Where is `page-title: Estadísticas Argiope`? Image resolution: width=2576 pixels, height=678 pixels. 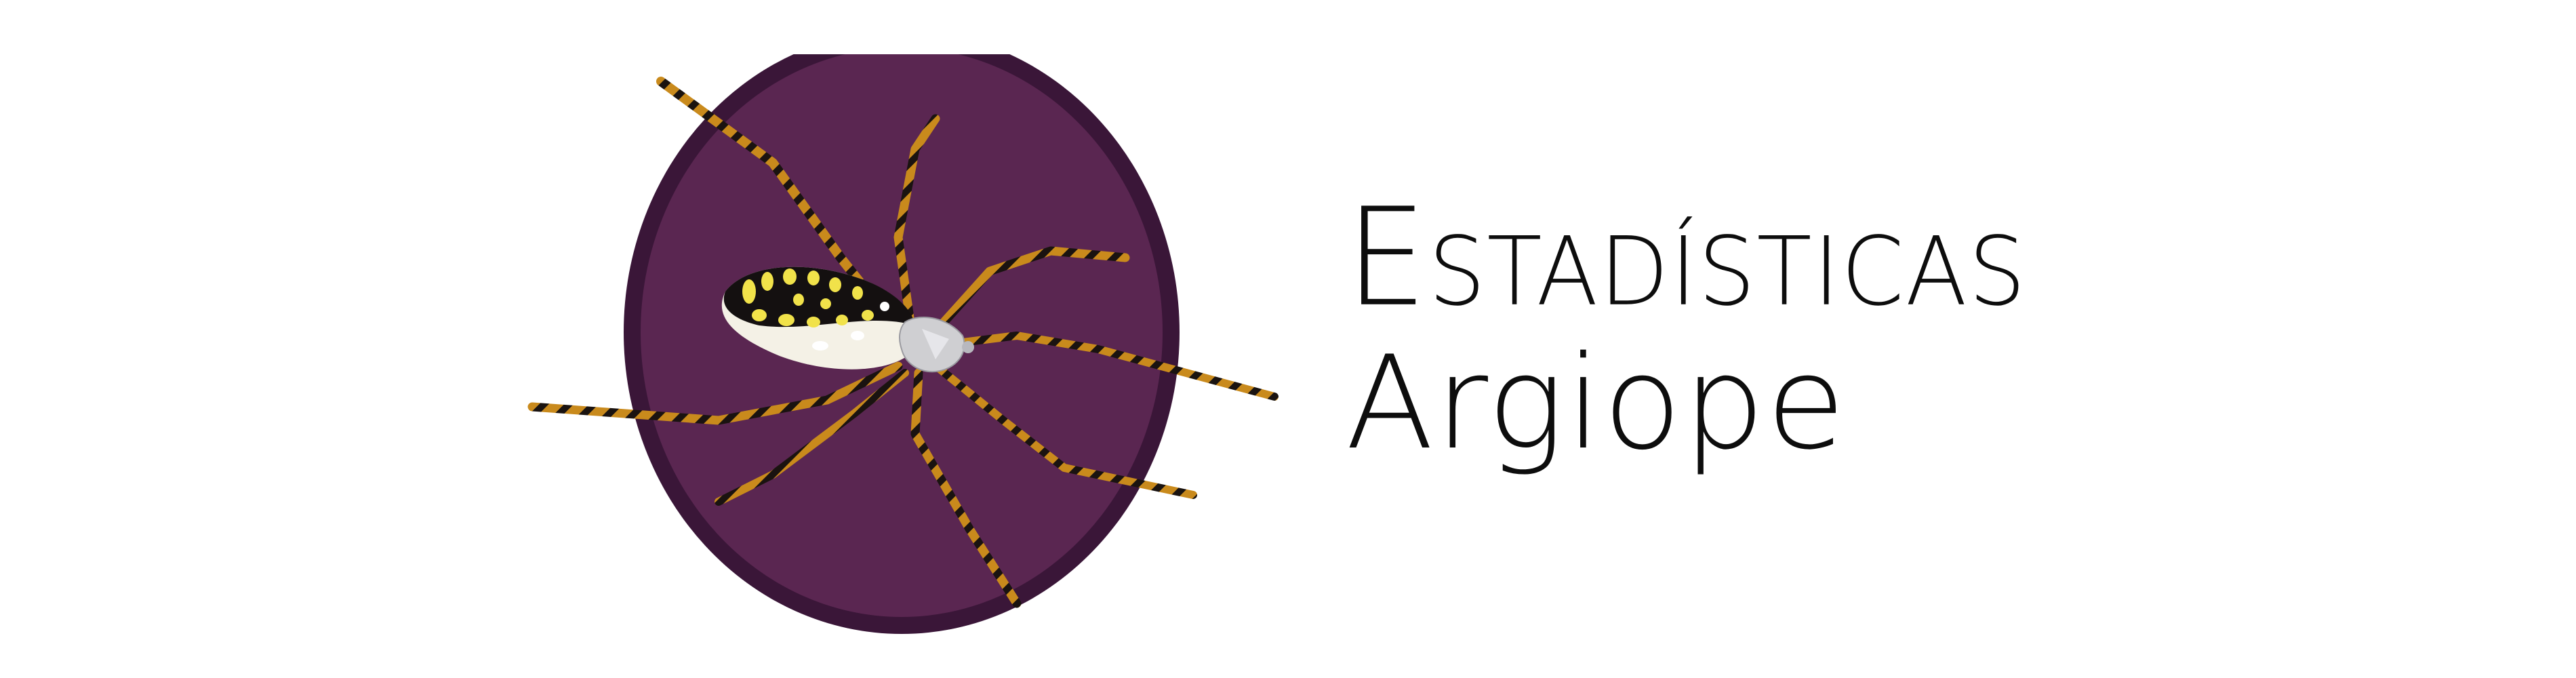
page-title: Estadísticas Argiope is located at coordinates (1687, 328).